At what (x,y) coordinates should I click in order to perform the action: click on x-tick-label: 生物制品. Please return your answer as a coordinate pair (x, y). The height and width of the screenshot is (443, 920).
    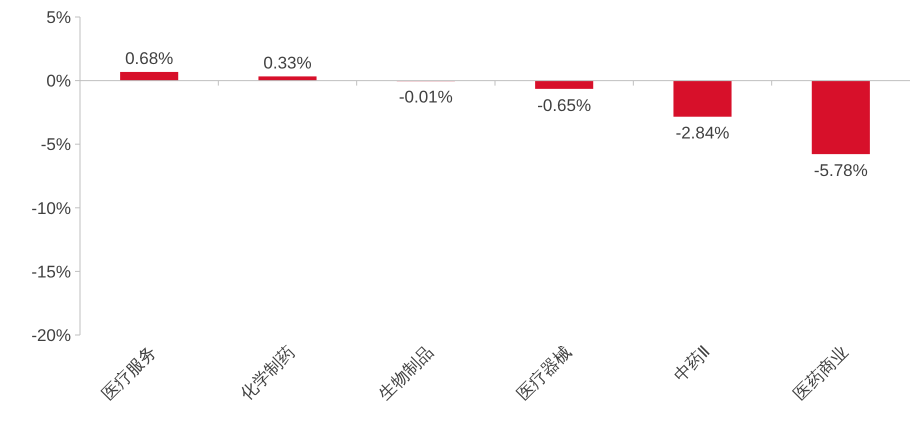
    Looking at the image, I should click on (406, 373).